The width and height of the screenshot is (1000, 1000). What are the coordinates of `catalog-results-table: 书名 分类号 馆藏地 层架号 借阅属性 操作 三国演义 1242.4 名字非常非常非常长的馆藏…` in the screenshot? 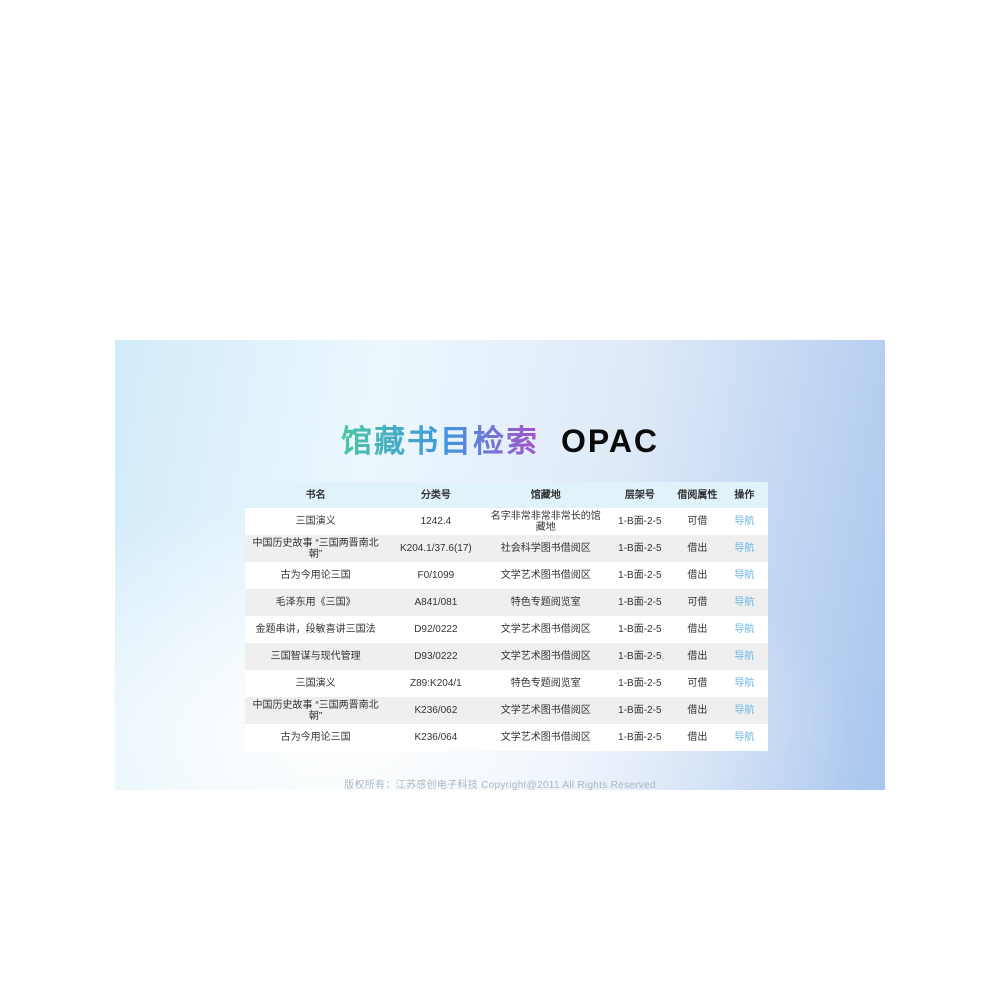 It's located at (506, 616).